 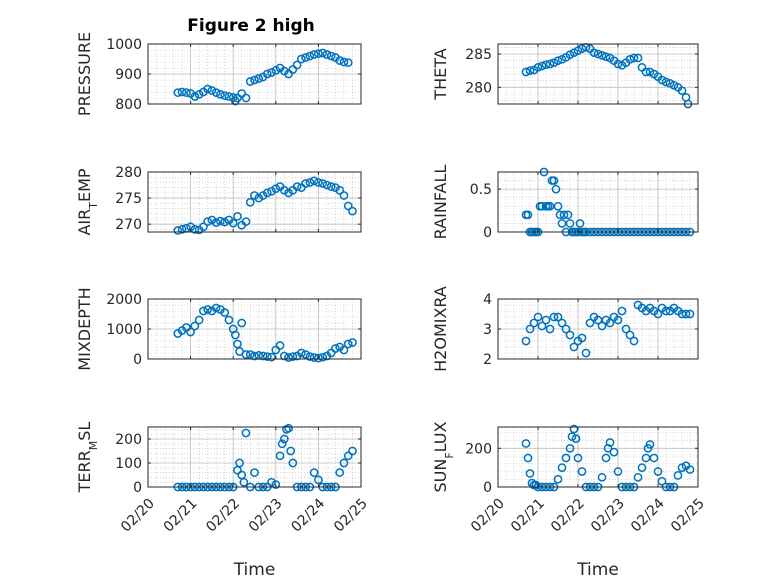 I want to click on y-axis-label-rest: LUX, so click(x=440, y=436).